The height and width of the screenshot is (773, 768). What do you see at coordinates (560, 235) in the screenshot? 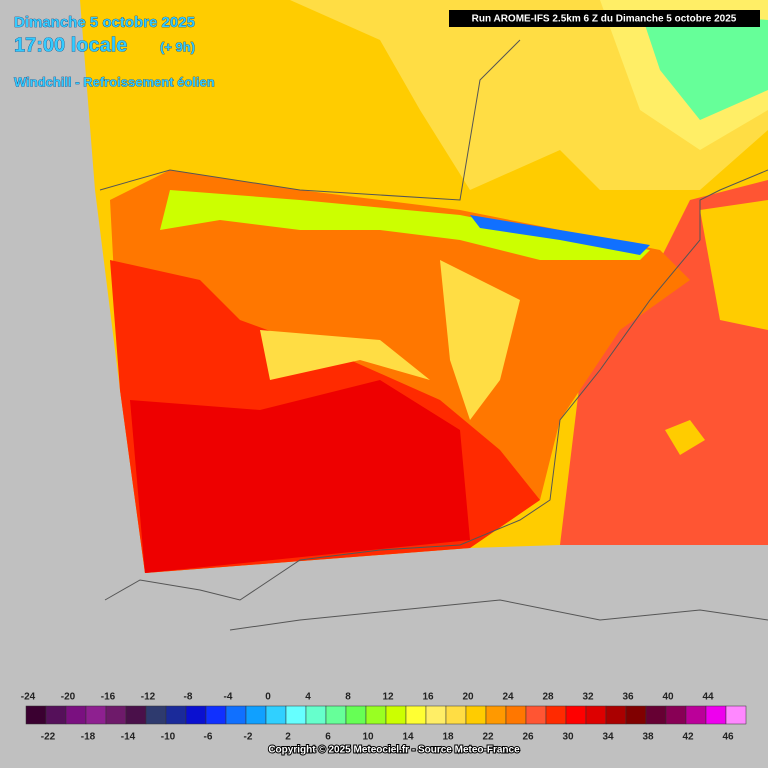
I see `area-pyrenees-cold` at bounding box center [560, 235].